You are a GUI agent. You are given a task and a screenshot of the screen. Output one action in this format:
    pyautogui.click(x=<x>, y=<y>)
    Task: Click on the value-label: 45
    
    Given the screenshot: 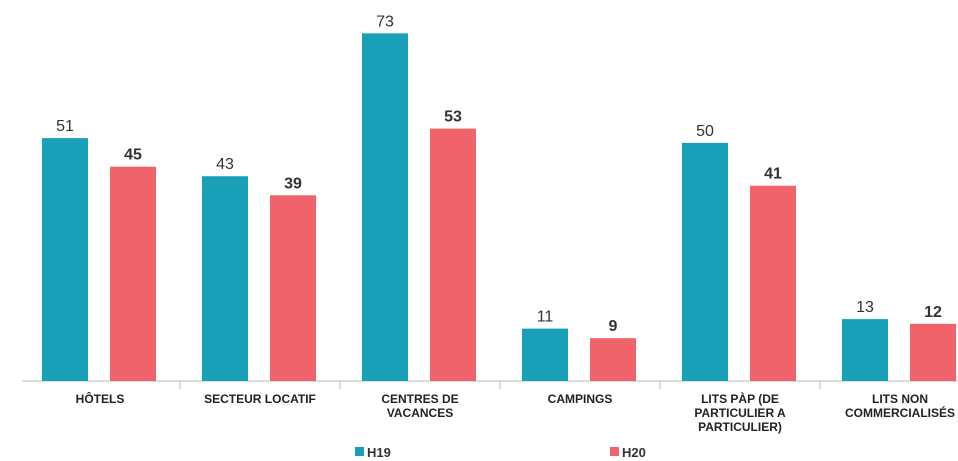 What is the action you would take?
    pyautogui.click(x=133, y=155)
    